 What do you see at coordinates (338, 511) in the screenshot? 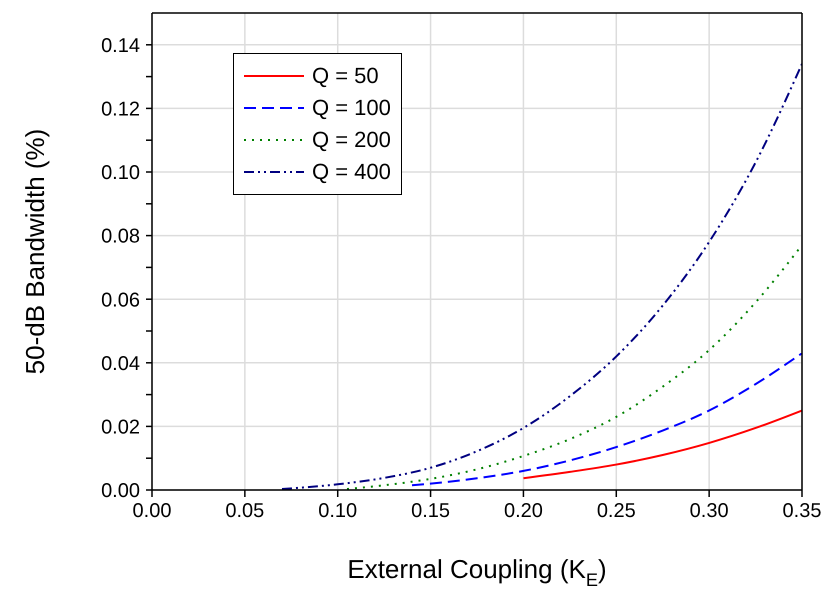
I see `x-tick-label: 0.10` at bounding box center [338, 511].